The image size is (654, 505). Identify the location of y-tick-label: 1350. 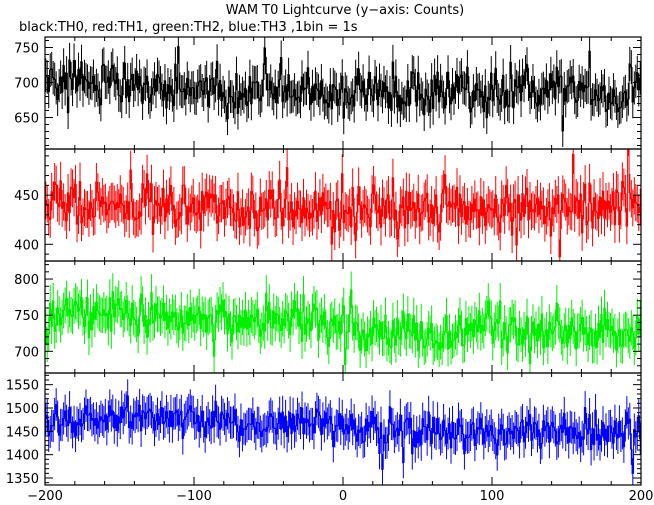
(22, 479).